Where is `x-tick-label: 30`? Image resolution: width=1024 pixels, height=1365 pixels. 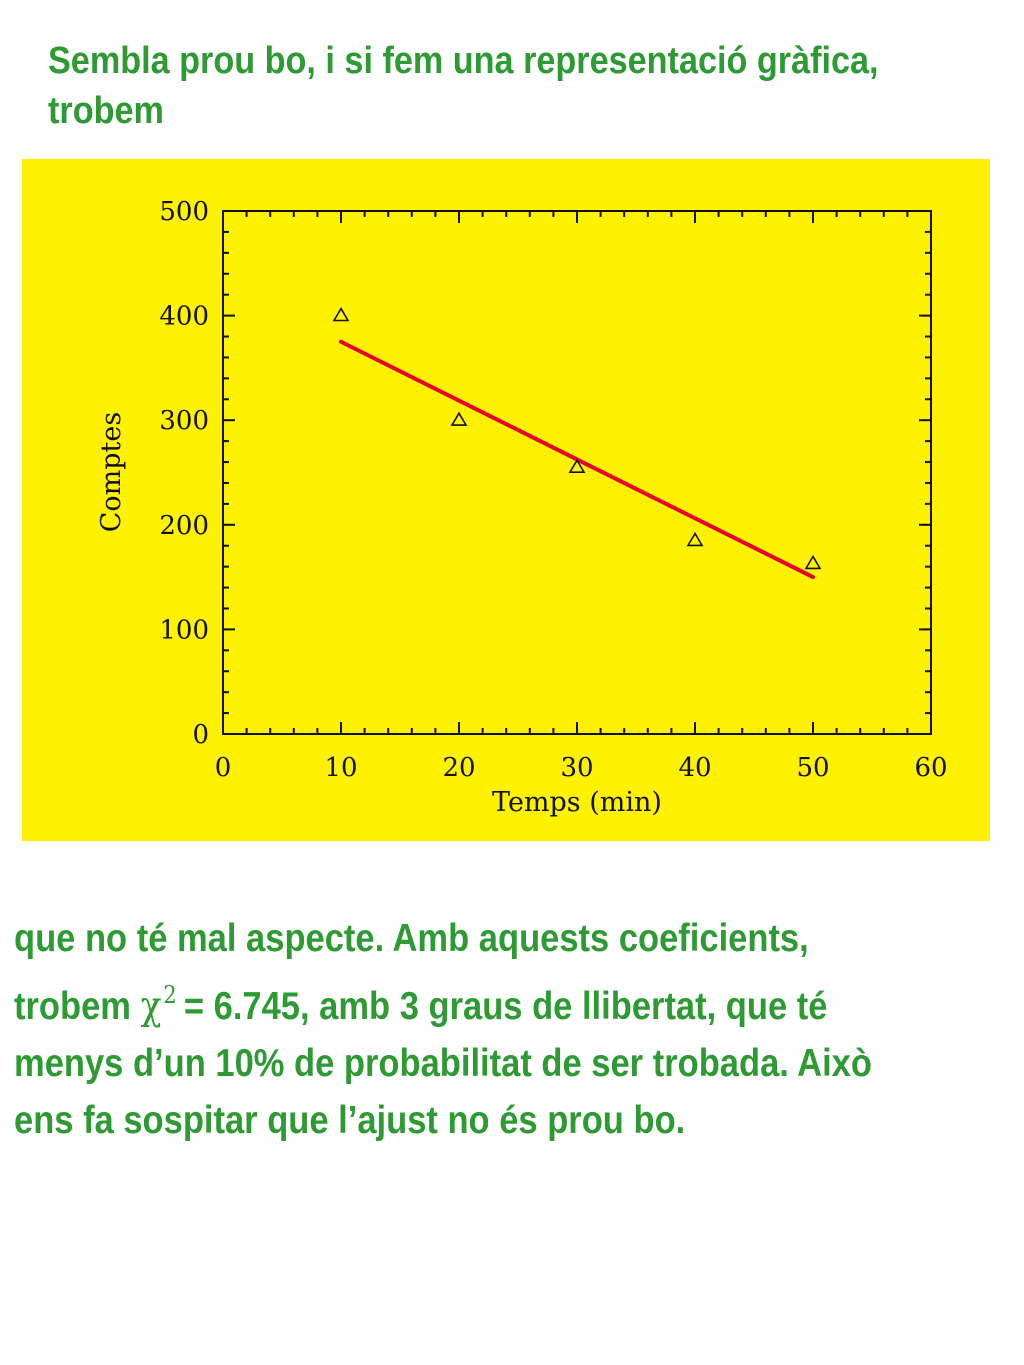
x-tick-label: 30 is located at coordinates (576, 768).